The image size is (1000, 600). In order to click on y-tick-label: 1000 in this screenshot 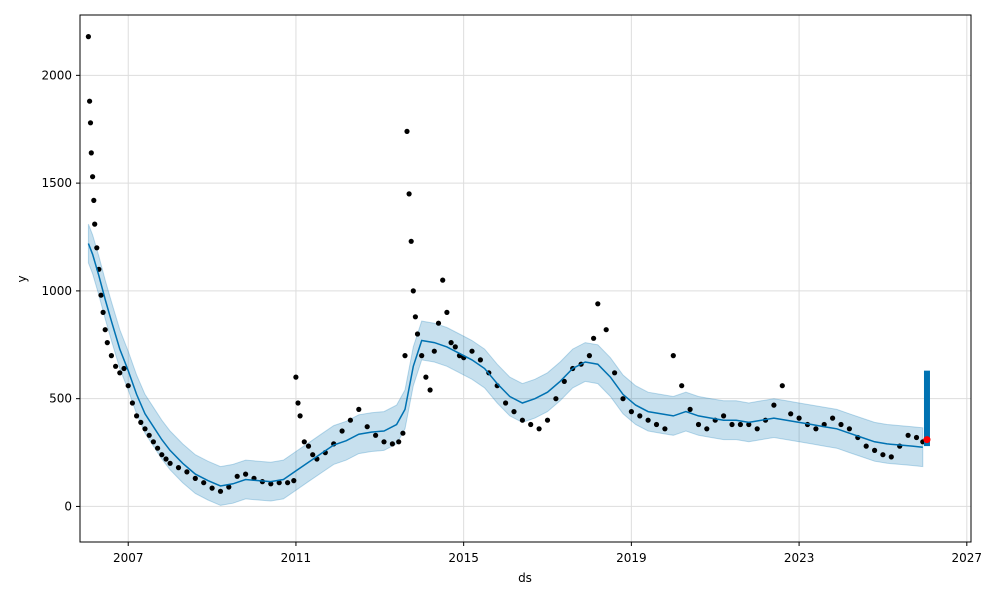, I will do `click(56, 291)`.